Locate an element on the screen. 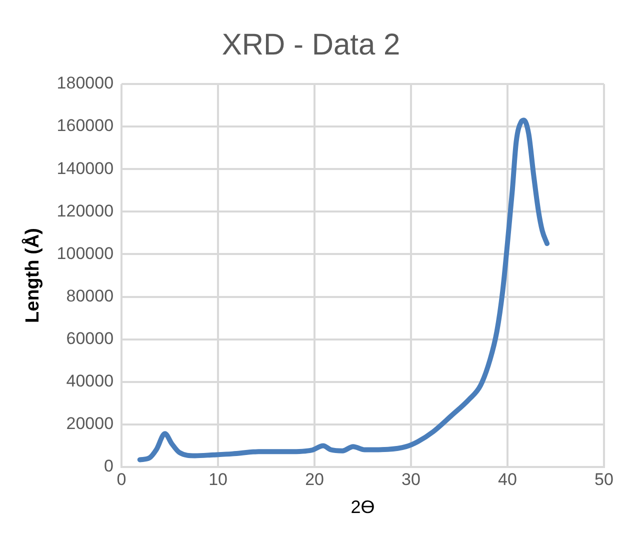  y-tick-label: 60000 is located at coordinates (90, 338).